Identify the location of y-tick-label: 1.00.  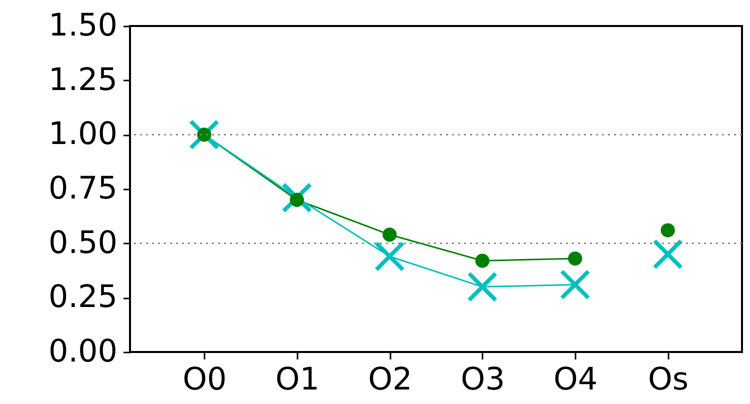
(83, 134).